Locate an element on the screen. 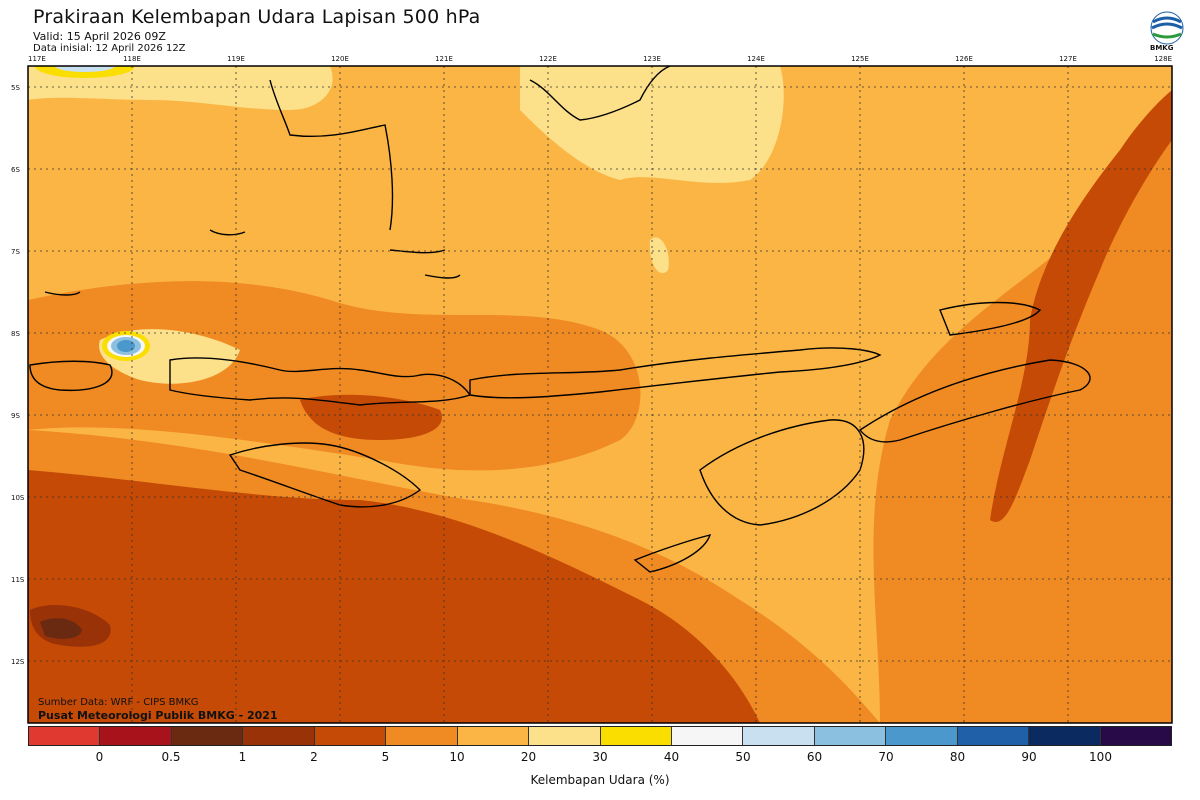 This screenshot has width=1200, height=800. lon-label: 126E is located at coordinates (964, 59).